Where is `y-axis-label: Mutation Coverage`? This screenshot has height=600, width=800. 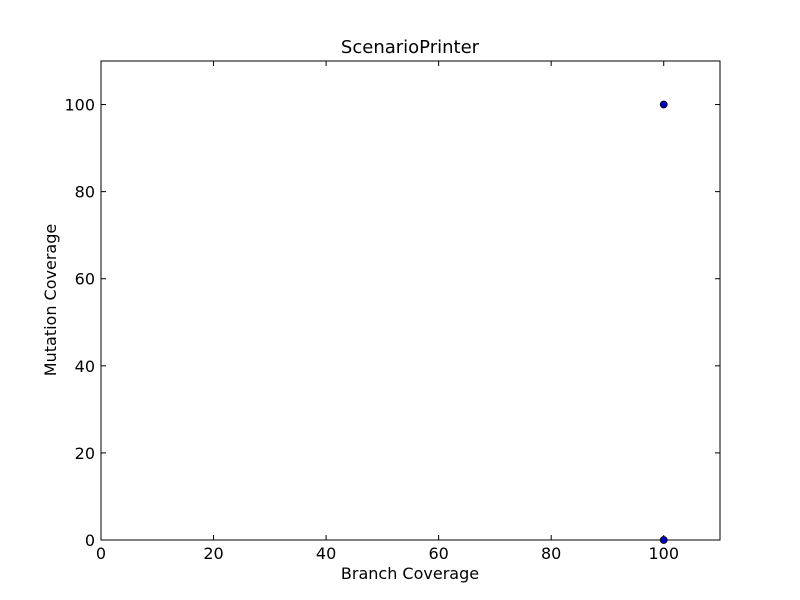 y-axis-label: Mutation Coverage is located at coordinates (50, 300).